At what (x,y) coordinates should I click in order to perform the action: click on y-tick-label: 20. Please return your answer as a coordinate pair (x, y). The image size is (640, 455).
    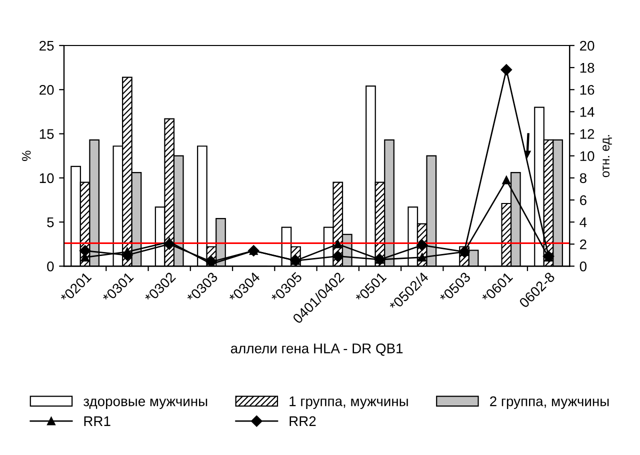
    Looking at the image, I should click on (47, 89).